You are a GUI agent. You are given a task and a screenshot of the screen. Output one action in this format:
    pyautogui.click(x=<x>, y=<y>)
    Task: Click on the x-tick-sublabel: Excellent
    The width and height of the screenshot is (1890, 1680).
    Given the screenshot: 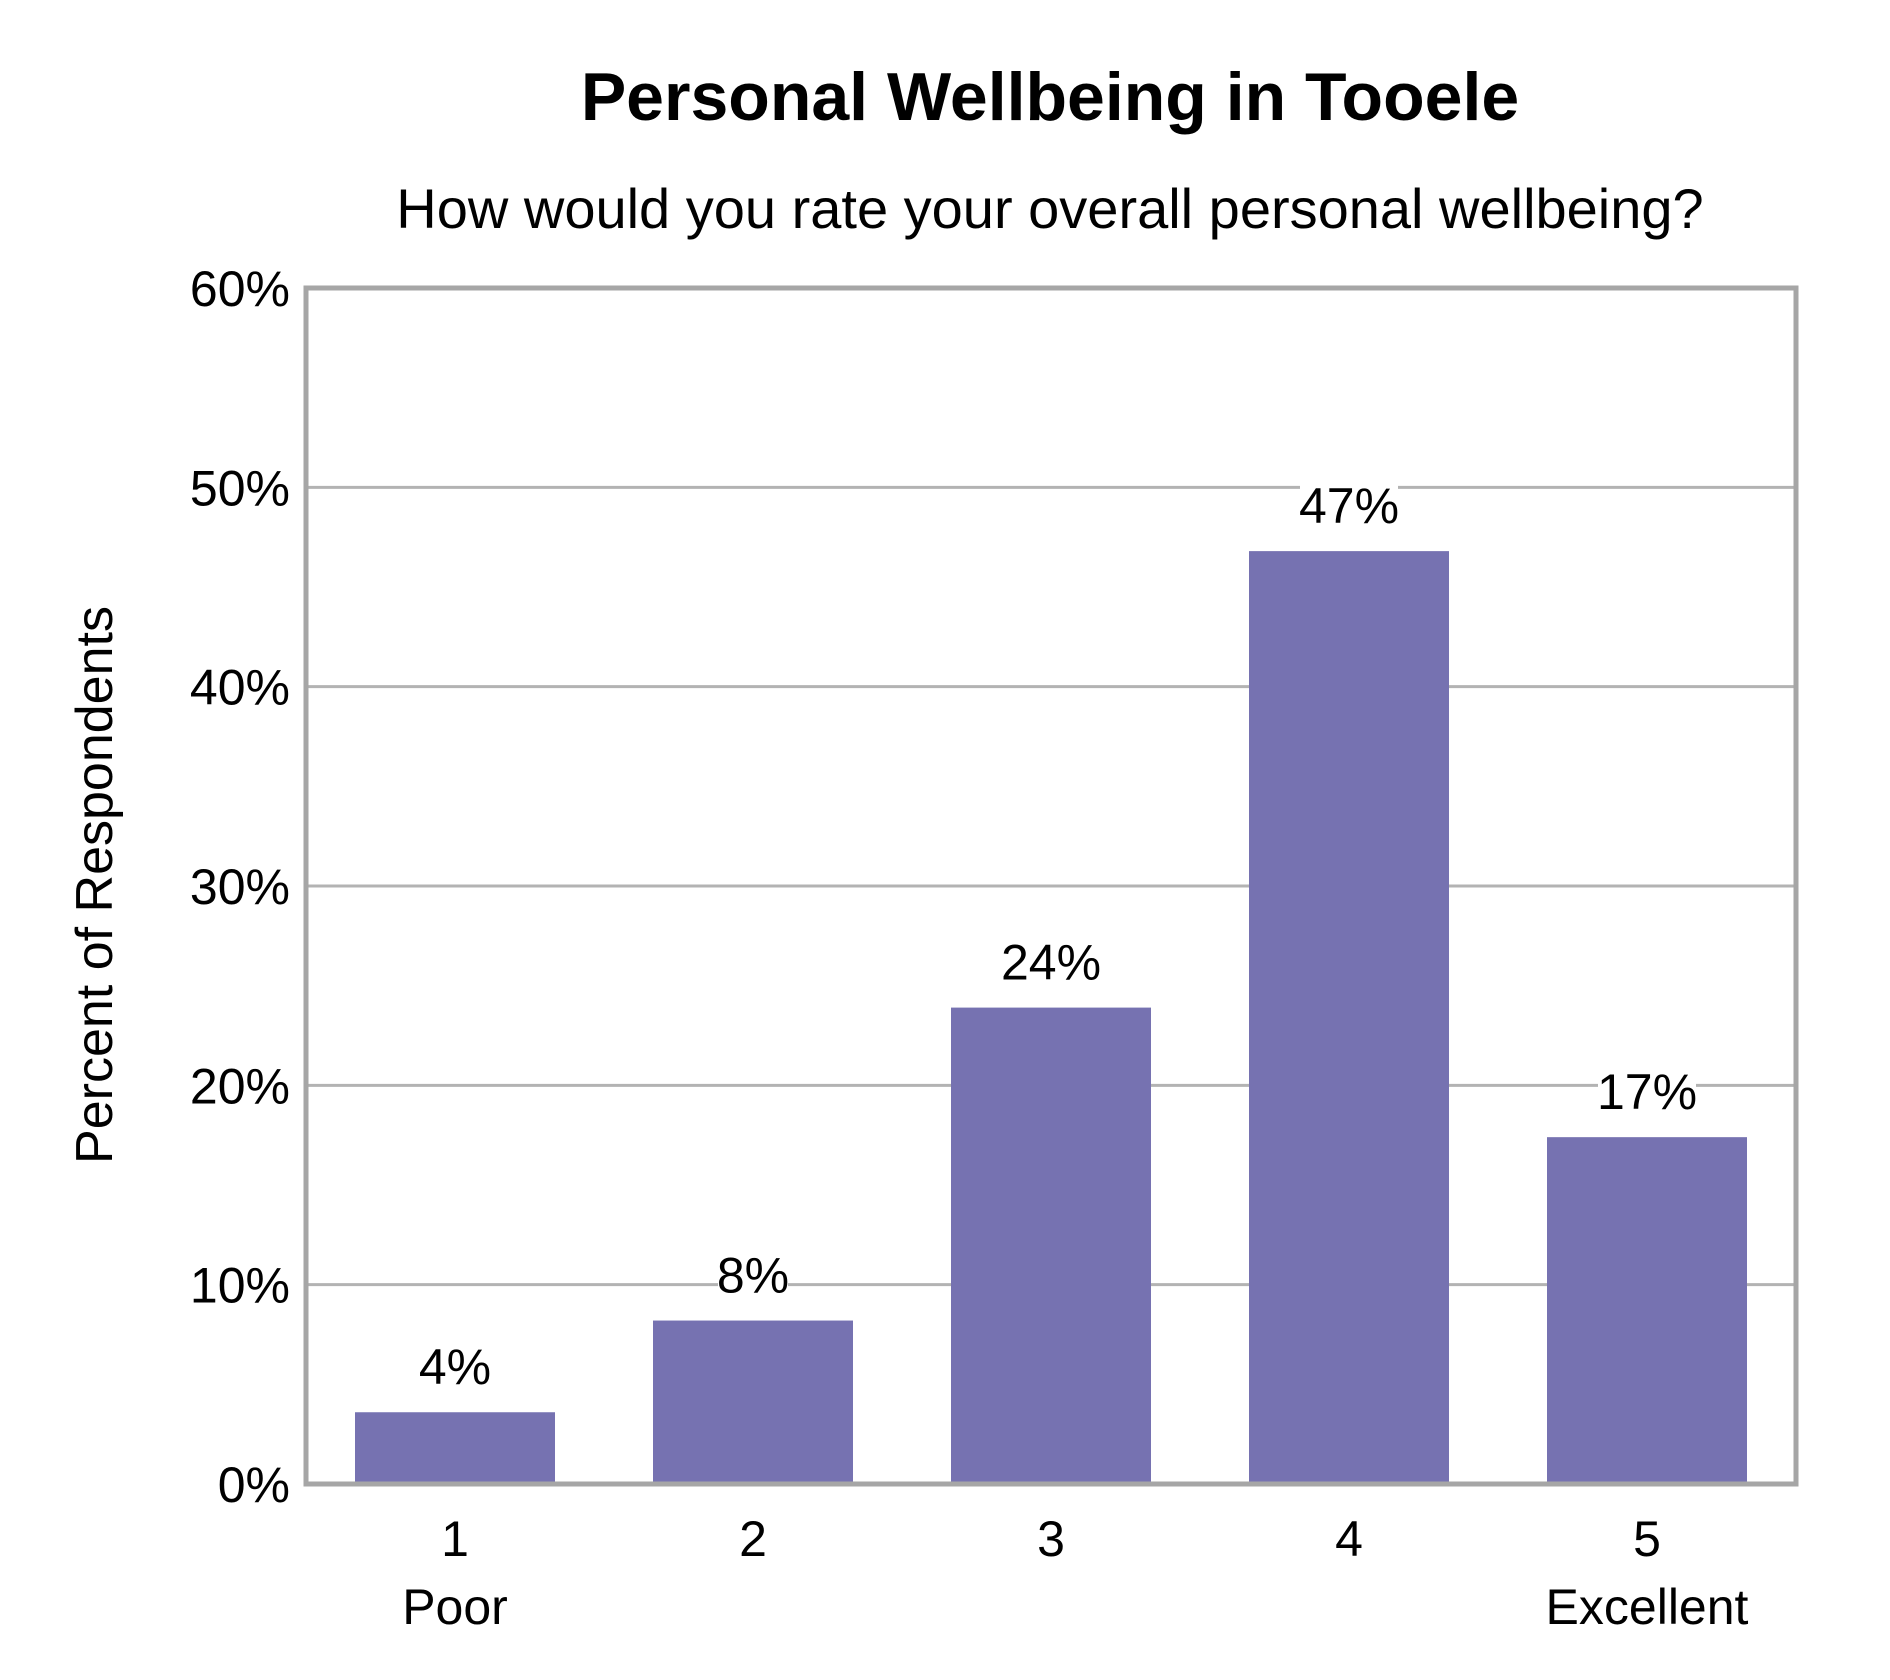 What is the action you would take?
    pyautogui.click(x=1647, y=1607)
    